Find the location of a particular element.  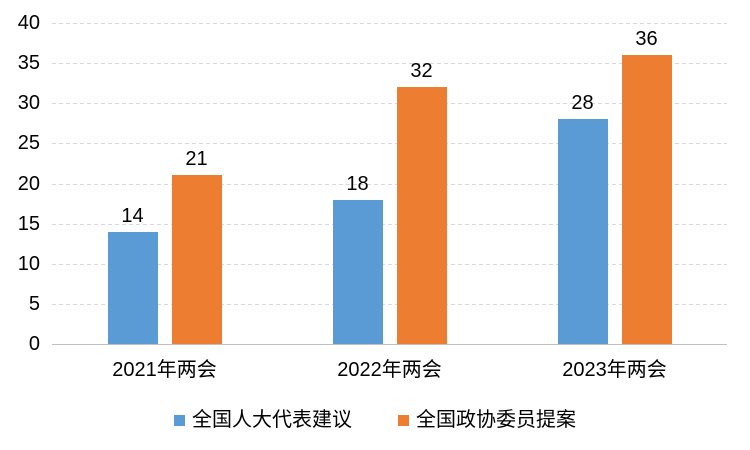

legend-item-series2: 全国政协委员提案 is located at coordinates (487, 420).